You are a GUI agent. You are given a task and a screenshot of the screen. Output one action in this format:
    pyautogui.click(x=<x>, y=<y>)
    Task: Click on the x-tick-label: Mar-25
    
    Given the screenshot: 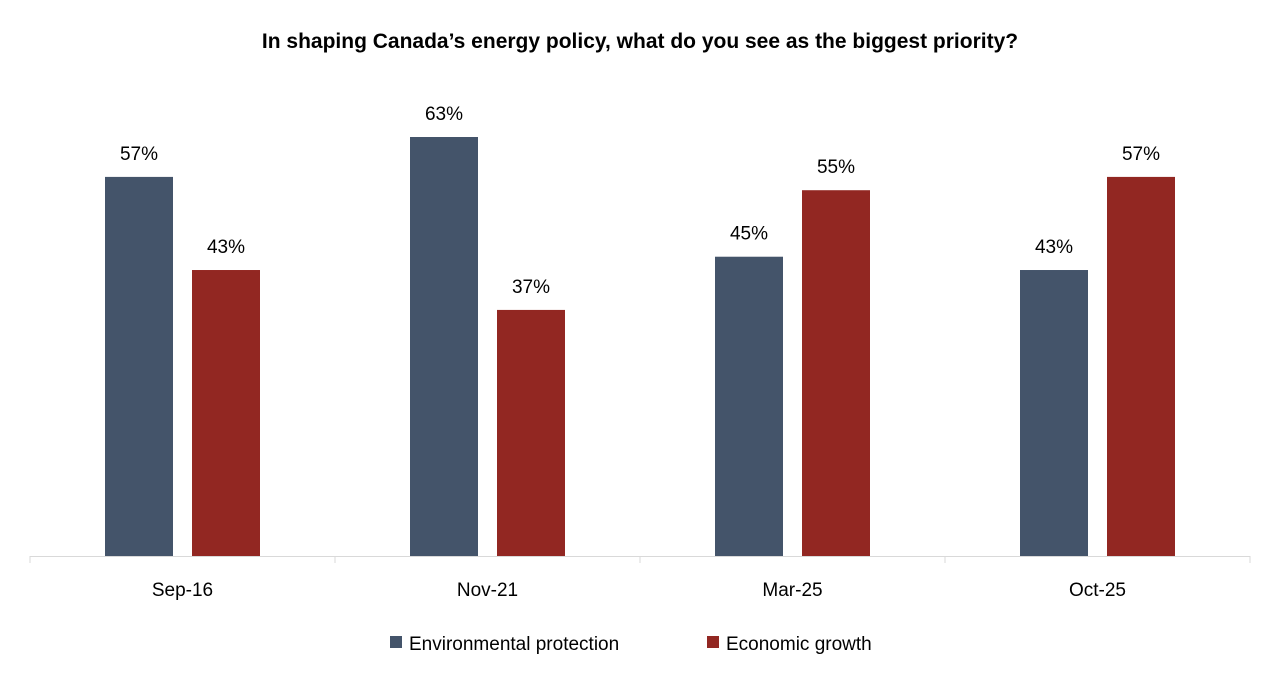 What is the action you would take?
    pyautogui.click(x=792, y=590)
    